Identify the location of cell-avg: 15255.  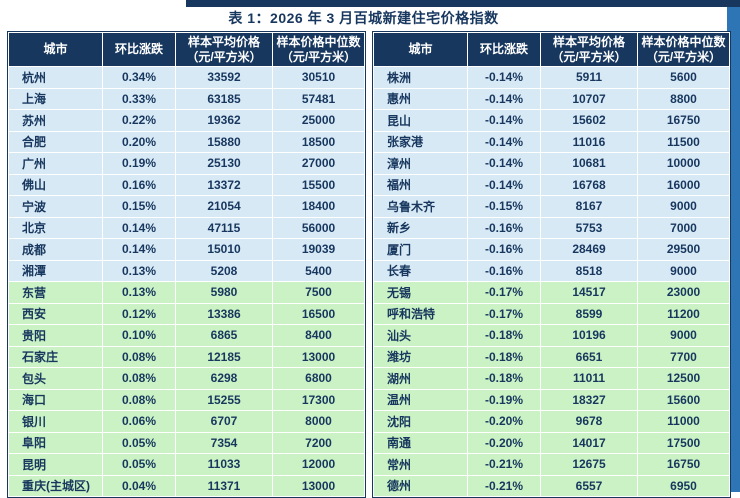
(224, 399).